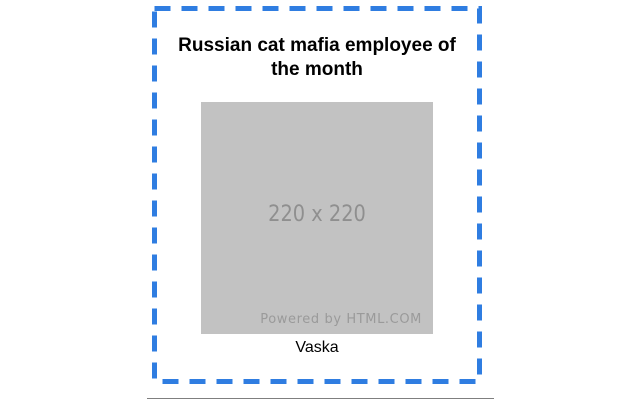 This screenshot has height=400, width=640. Describe the element at coordinates (317, 57) in the screenshot. I see `card-title: Russian cat mafia employee of the month` at that location.